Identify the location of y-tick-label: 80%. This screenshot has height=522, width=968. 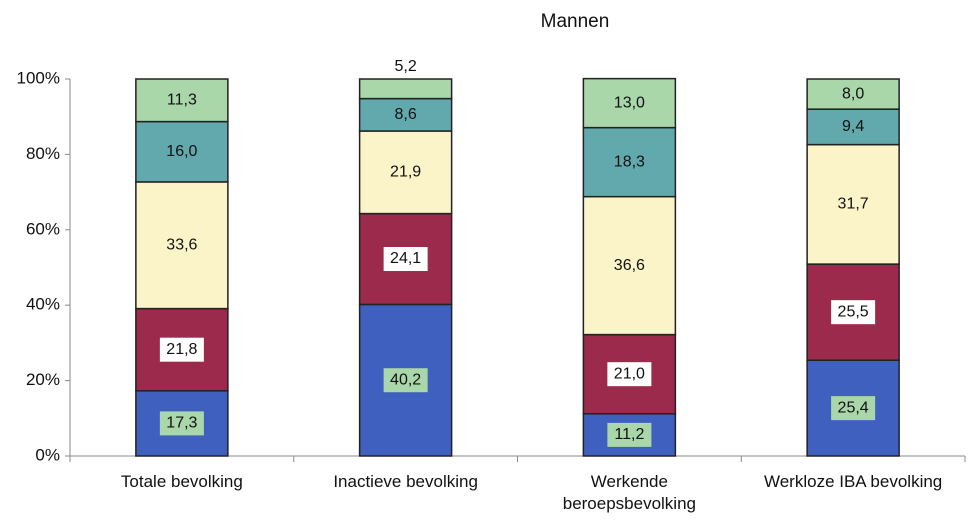
(43, 153).